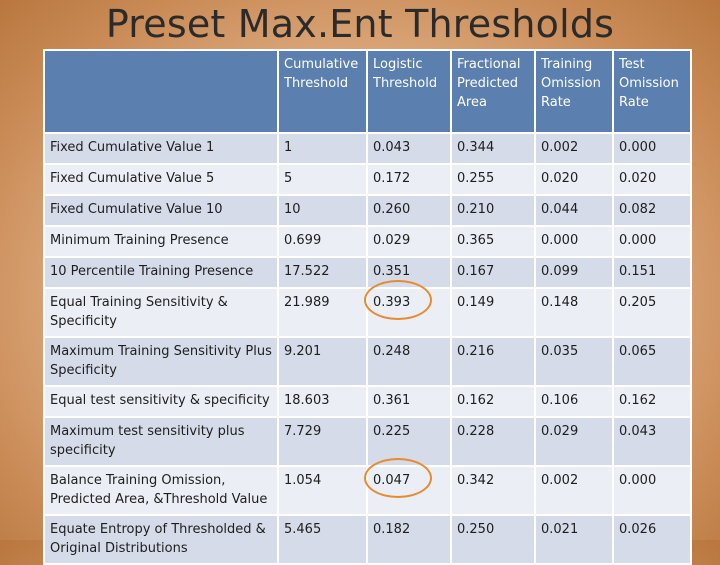  I want to click on row-label: Fixed Cumulative Value 10, so click(161, 210).